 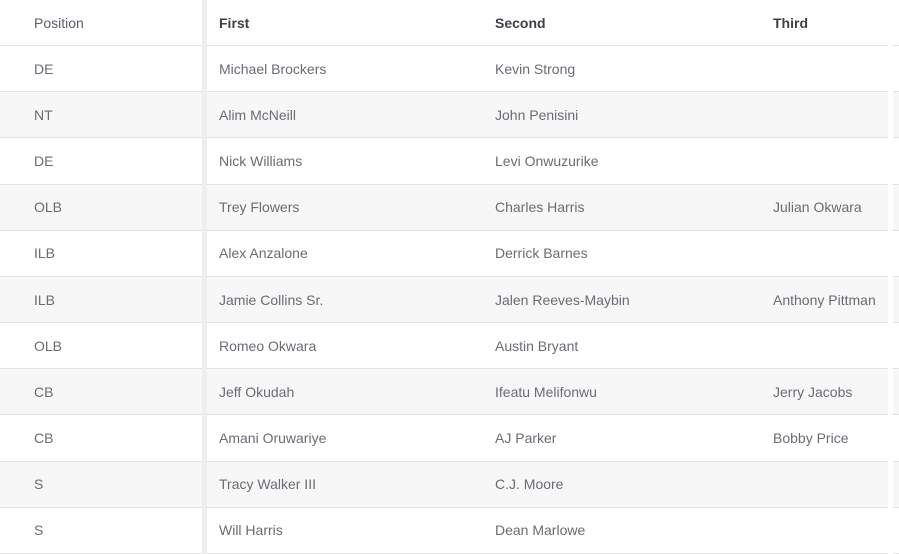 I want to click on table-header-row: Position First Second Third, so click(x=449, y=23).